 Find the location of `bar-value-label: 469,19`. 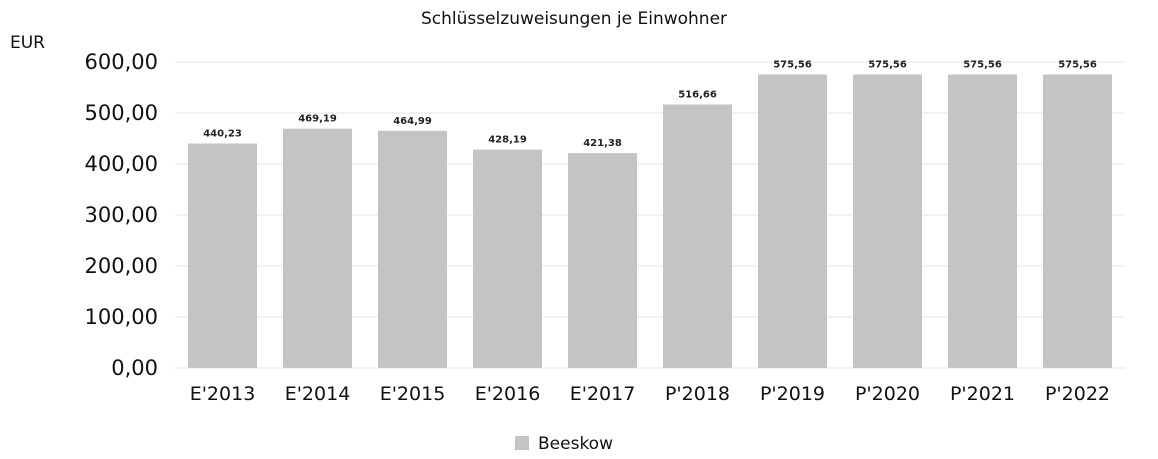

bar-value-label: 469,19 is located at coordinates (317, 119).